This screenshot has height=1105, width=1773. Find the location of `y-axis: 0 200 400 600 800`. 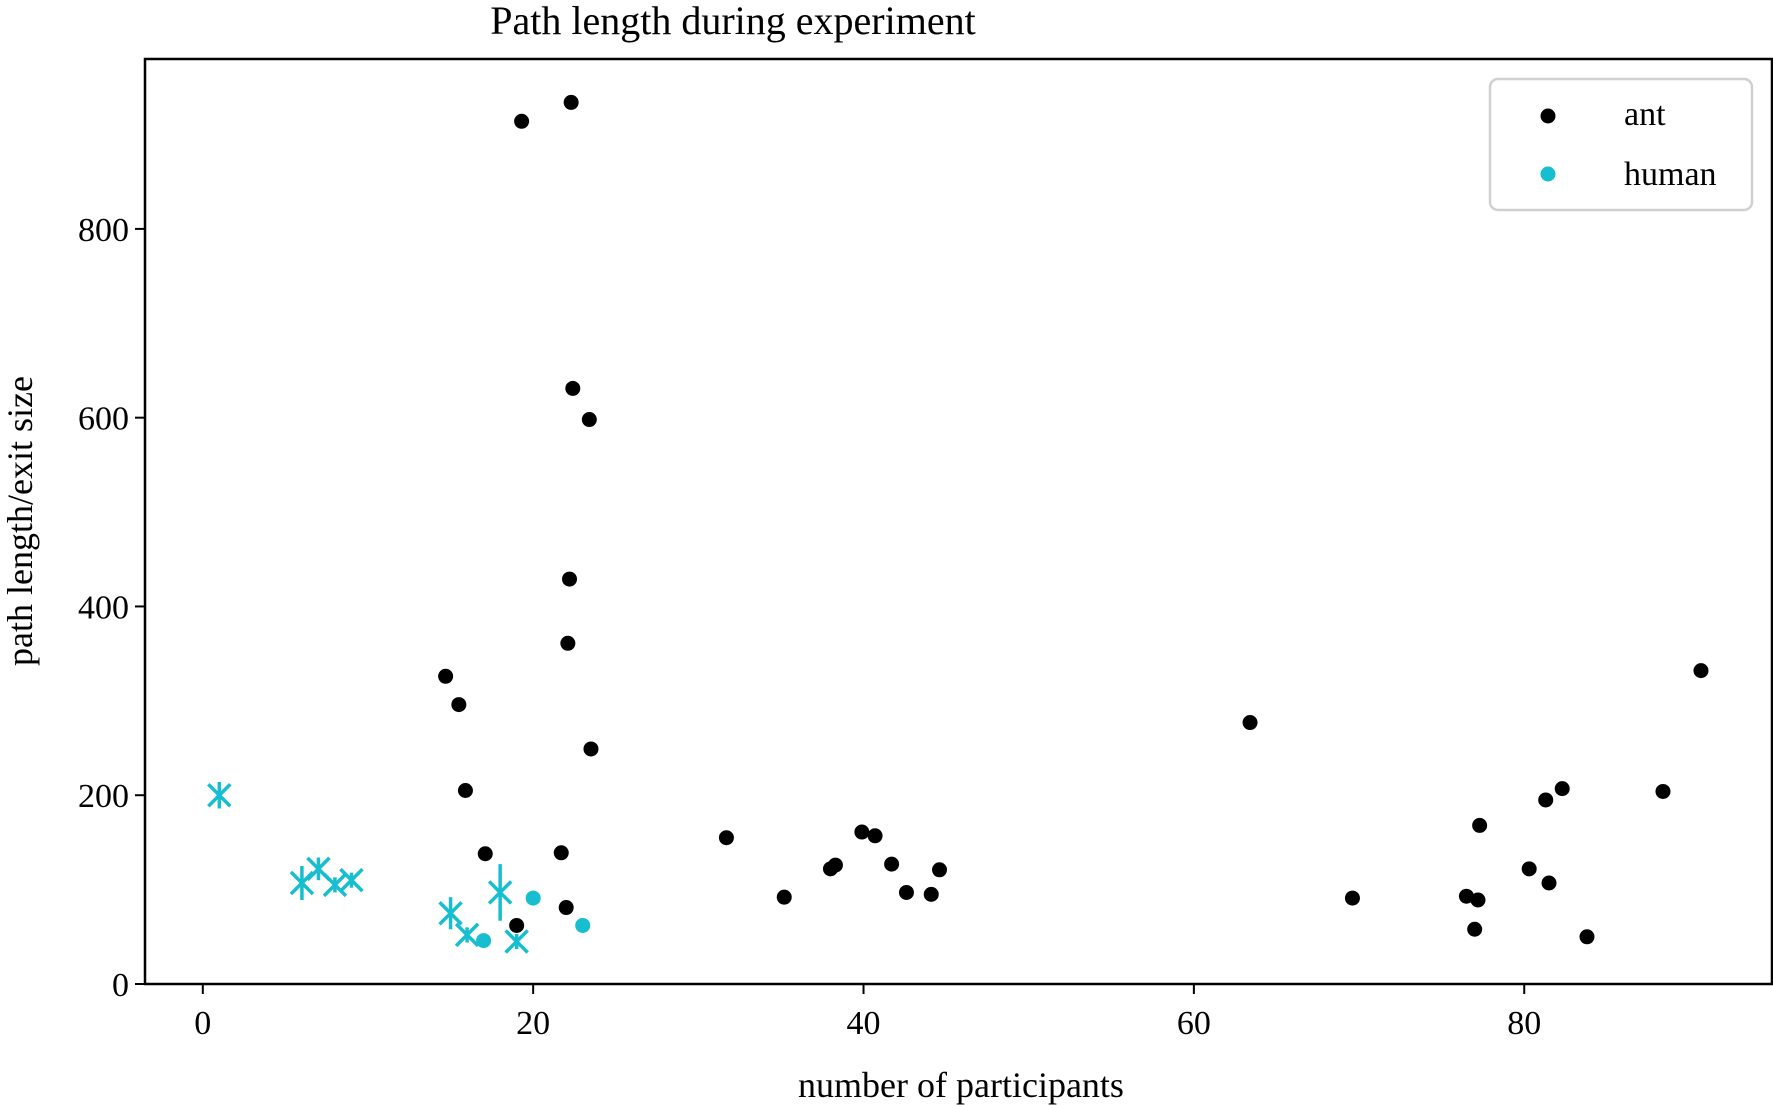

y-axis: 0 200 400 600 800 is located at coordinates (111, 608).